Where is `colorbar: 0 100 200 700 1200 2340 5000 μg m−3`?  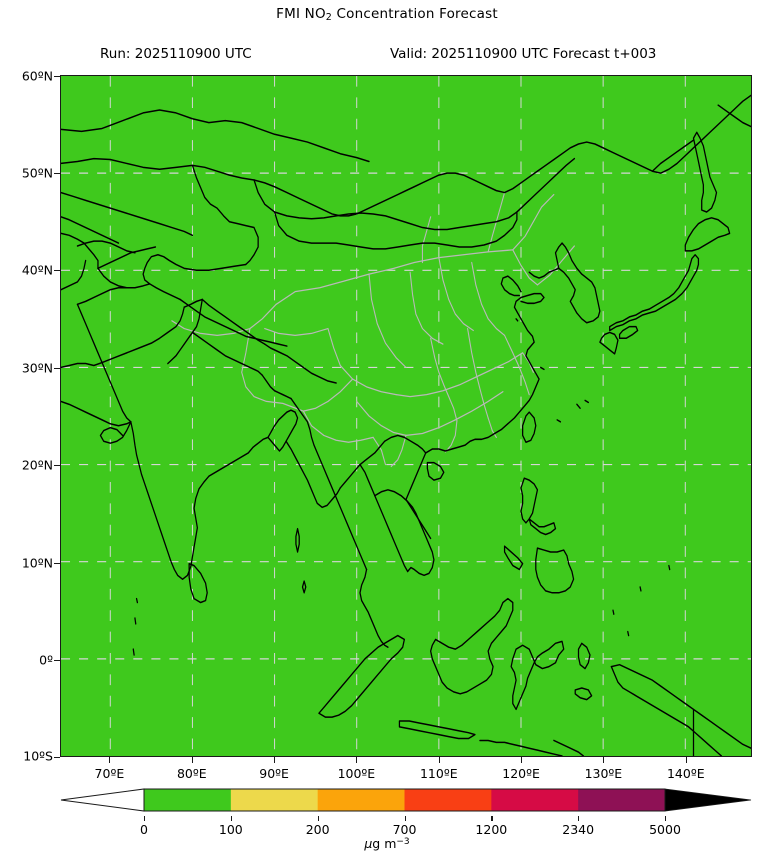
colorbar: 0 100 200 700 1200 2340 5000 μg m−3 is located at coordinates (387, 823).